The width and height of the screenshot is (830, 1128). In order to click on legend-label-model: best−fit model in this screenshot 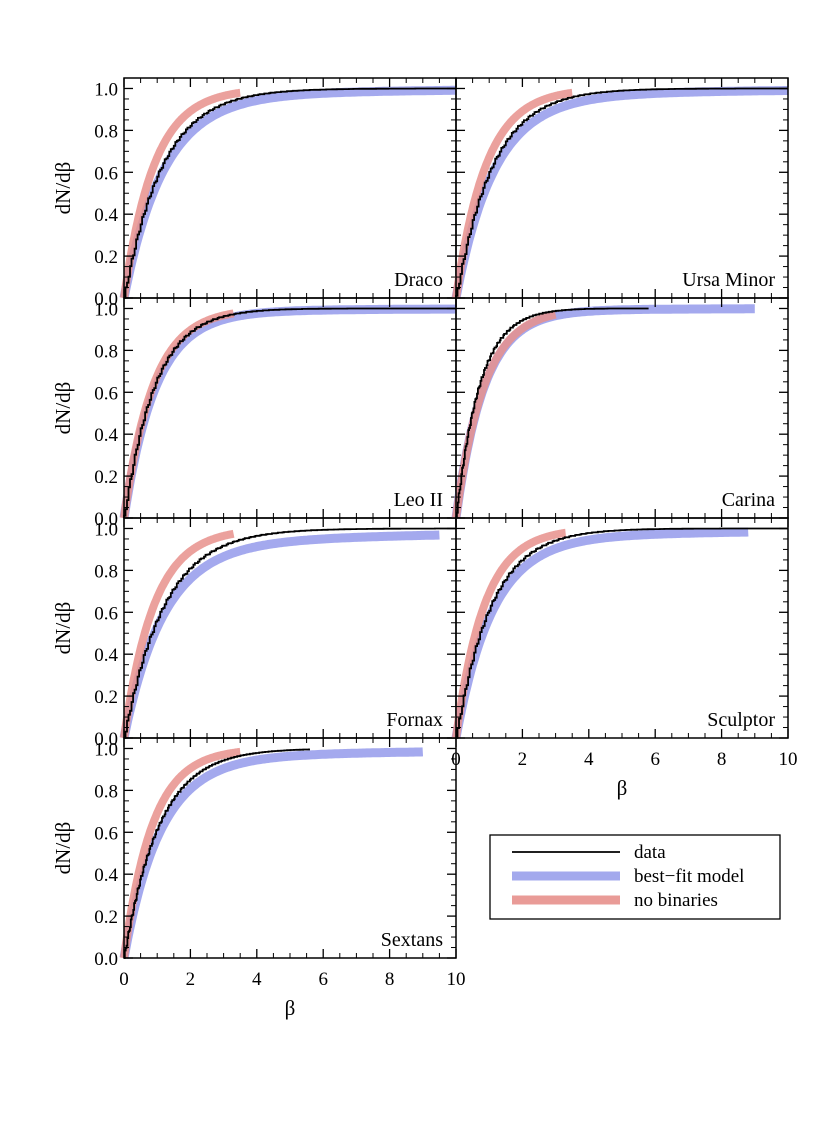, I will do `click(689, 876)`.